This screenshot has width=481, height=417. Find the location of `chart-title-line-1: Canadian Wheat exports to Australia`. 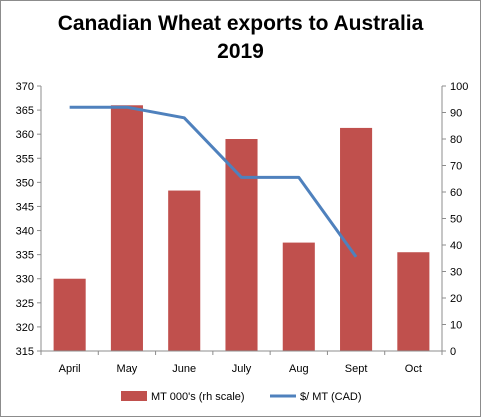

chart-title-line-1: Canadian Wheat exports to Australia is located at coordinates (240, 23).